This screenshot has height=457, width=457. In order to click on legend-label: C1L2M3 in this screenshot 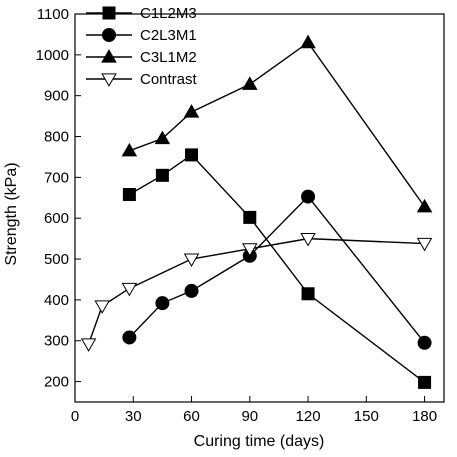, I will do `click(168, 13)`.